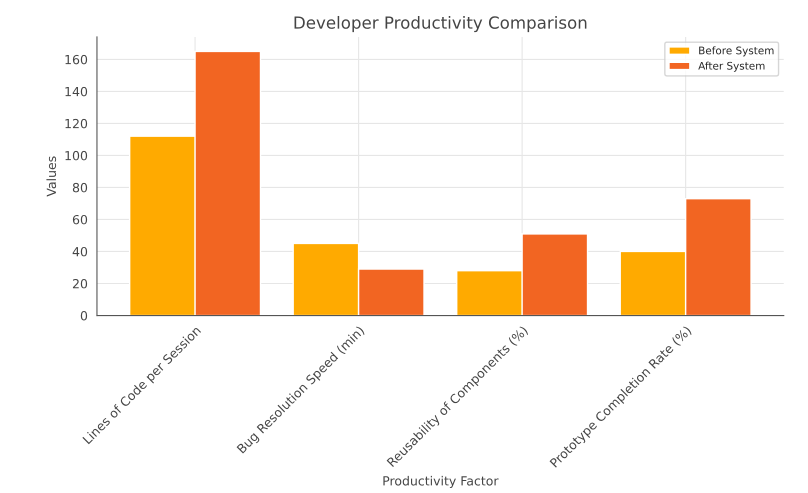  What do you see at coordinates (76, 123) in the screenshot?
I see `y-tick-label: 120` at bounding box center [76, 123].